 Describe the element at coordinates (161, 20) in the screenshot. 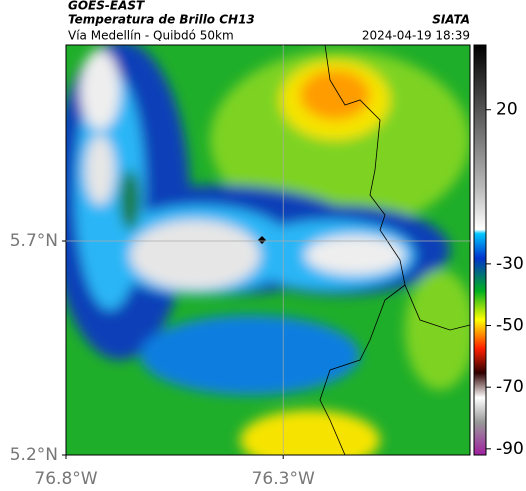

I see `subtitle: Temperatura de Brillo CH13` at that location.